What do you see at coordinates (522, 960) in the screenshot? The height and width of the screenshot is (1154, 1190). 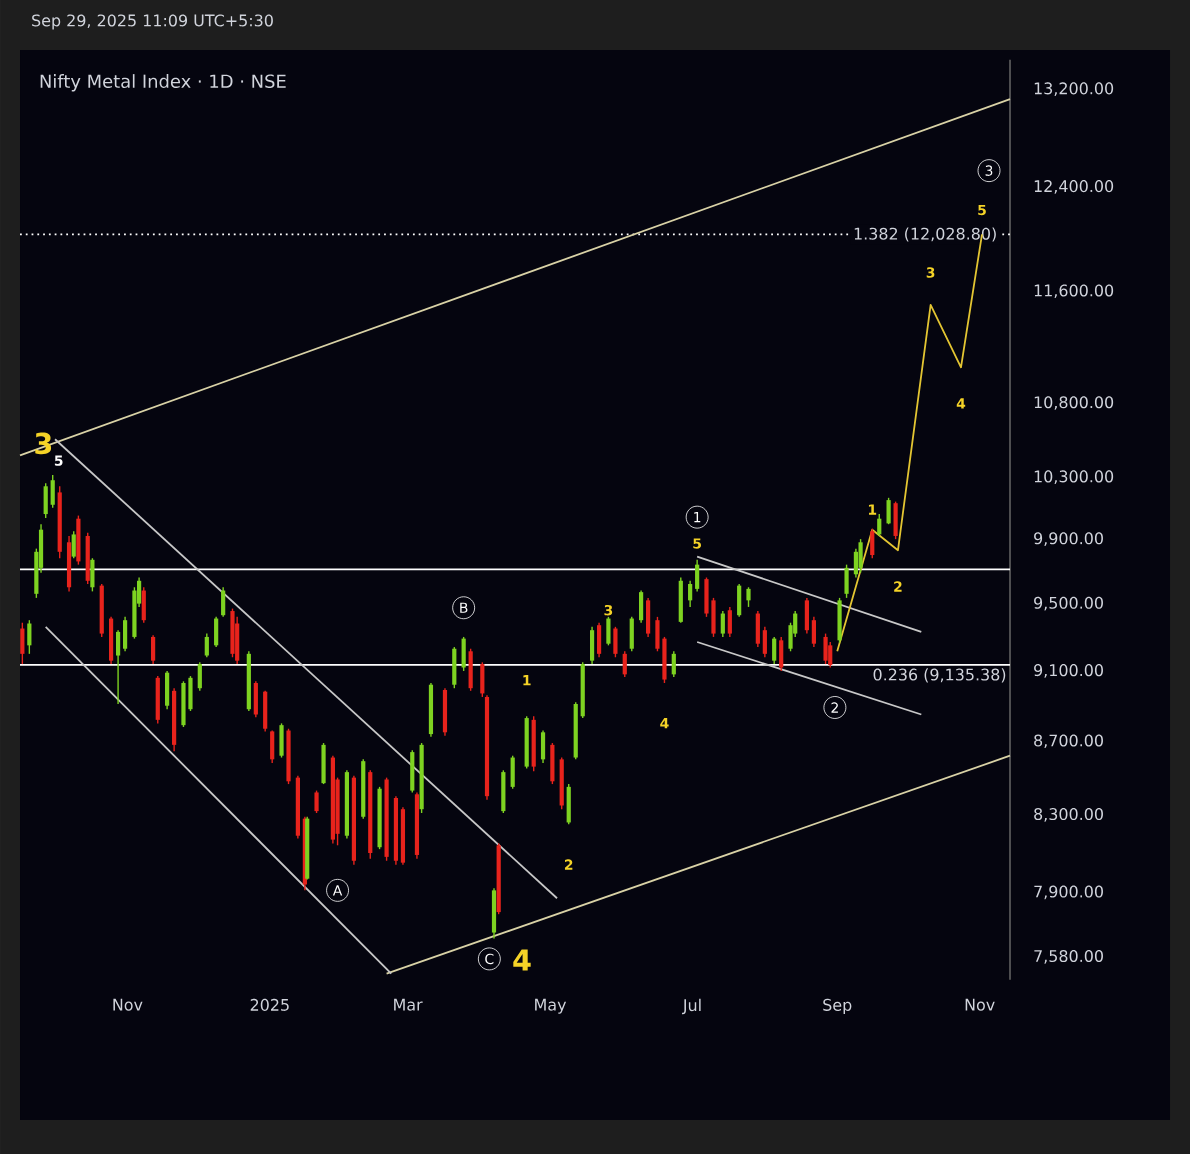 I see `annotation: 4` at bounding box center [522, 960].